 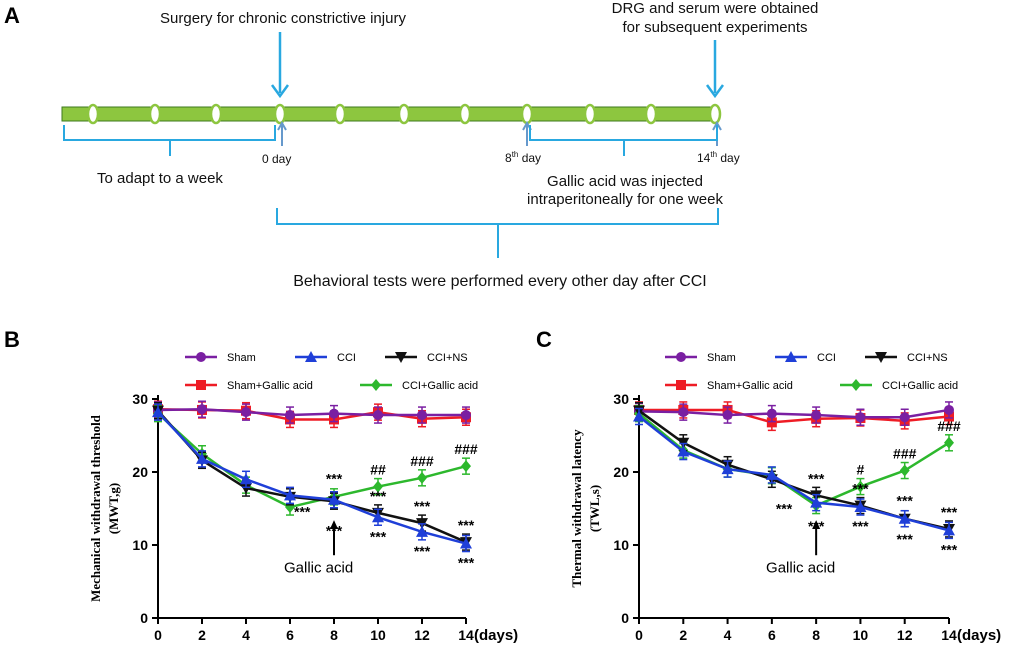 I want to click on day0-label: 0 day, so click(x=277, y=159).